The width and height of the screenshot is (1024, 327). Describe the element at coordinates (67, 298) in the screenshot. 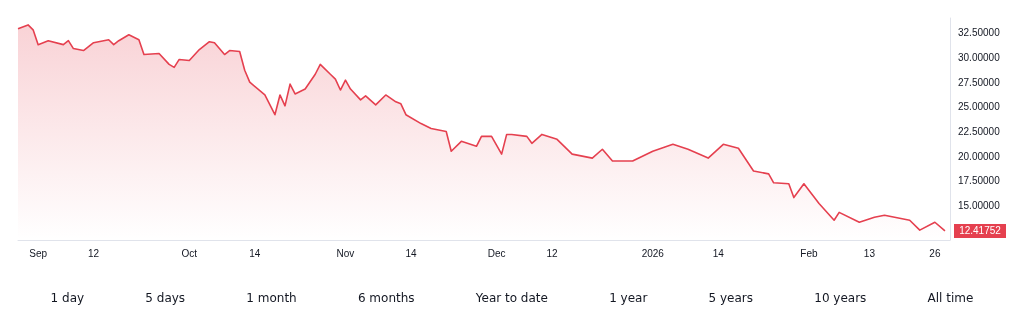

I see `text: 1 day` at that location.